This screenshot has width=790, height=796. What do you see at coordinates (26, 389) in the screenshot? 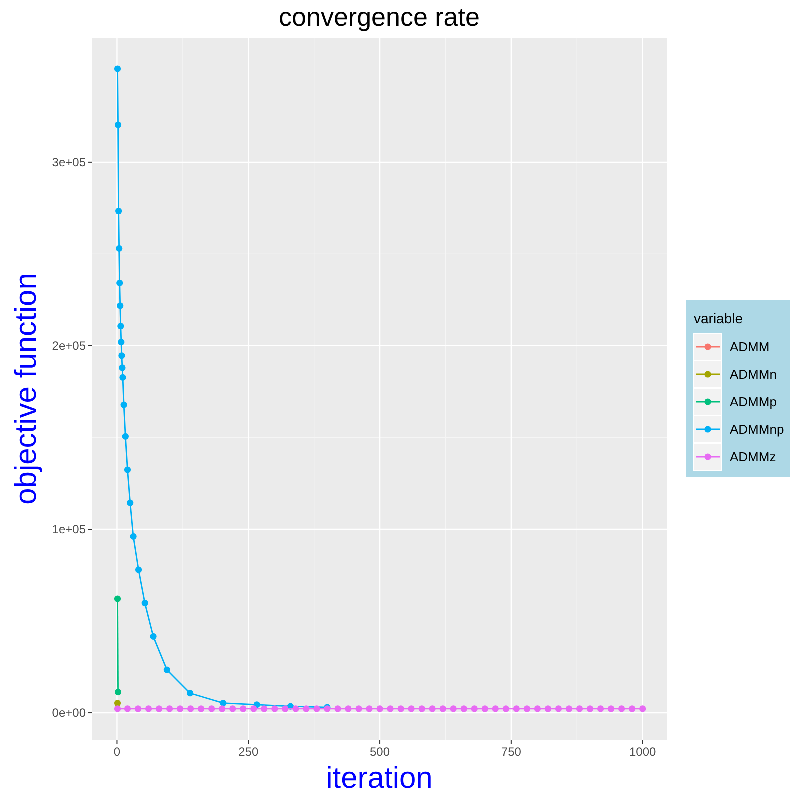
I see `y-axis-title: objective function` at bounding box center [26, 389].